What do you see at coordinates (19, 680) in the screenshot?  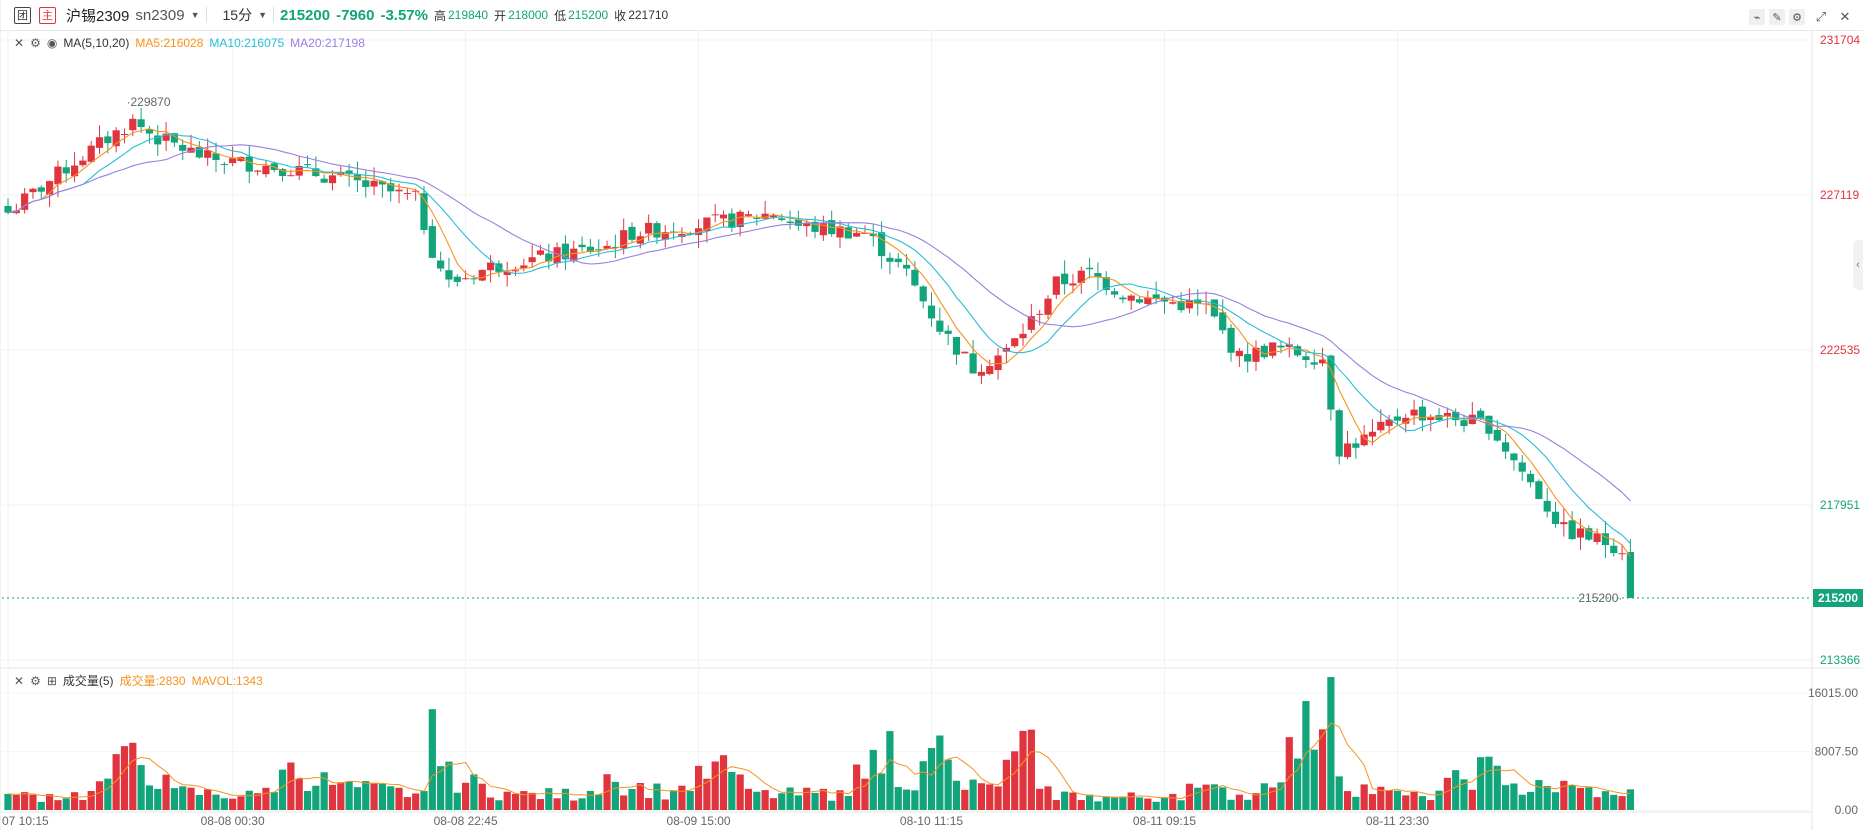 I see `close-volume-icon: ✕` at bounding box center [19, 680].